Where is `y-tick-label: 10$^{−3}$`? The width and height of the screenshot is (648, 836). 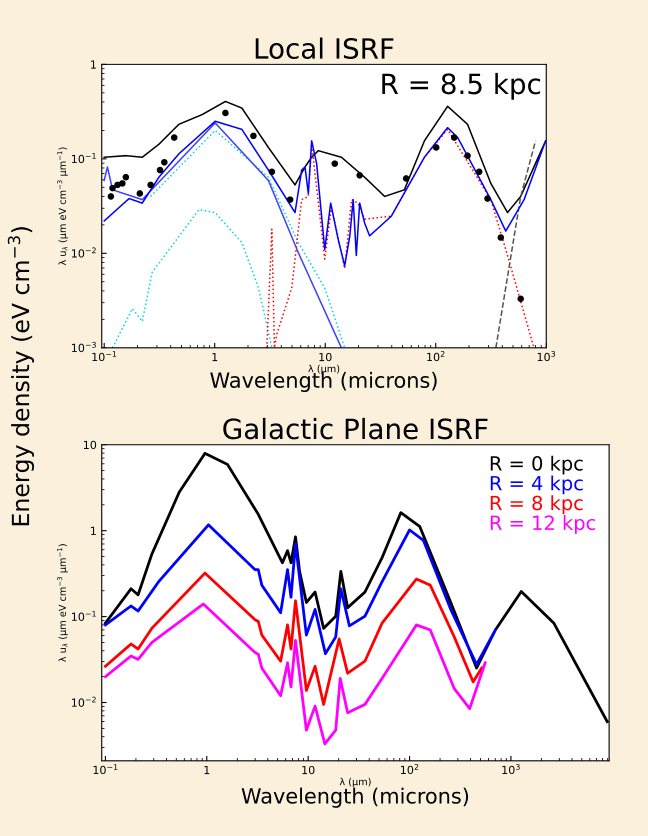 y-tick-label: 10$^{−3}$ is located at coordinates (84, 347).